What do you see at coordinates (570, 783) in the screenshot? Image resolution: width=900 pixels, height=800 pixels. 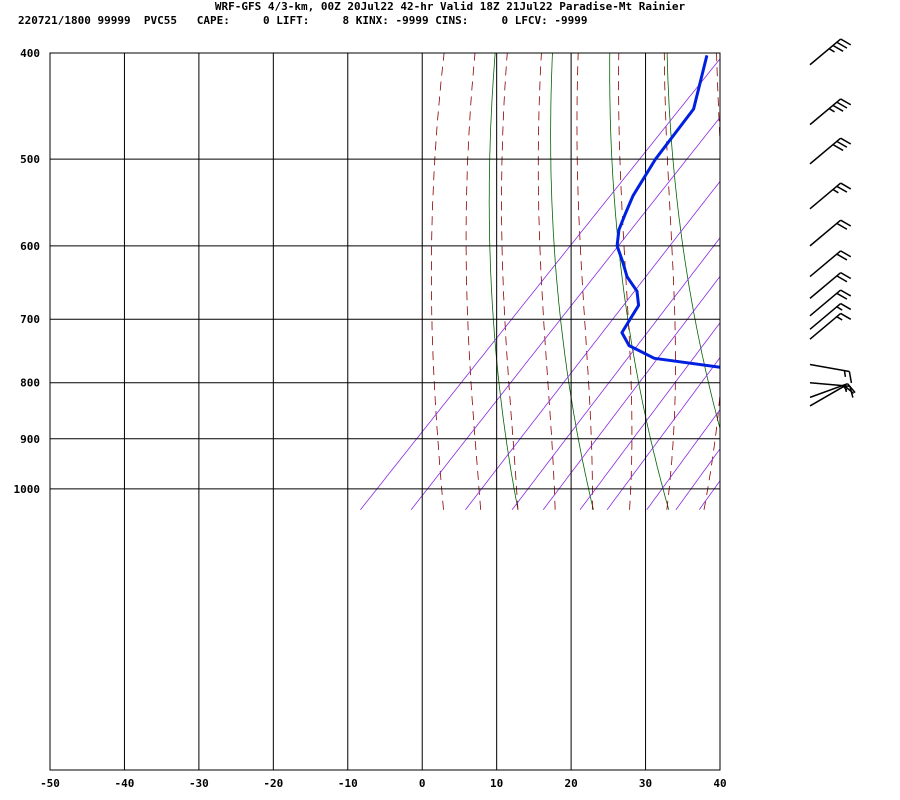 I see `x-tick-label: 20` at bounding box center [570, 783].